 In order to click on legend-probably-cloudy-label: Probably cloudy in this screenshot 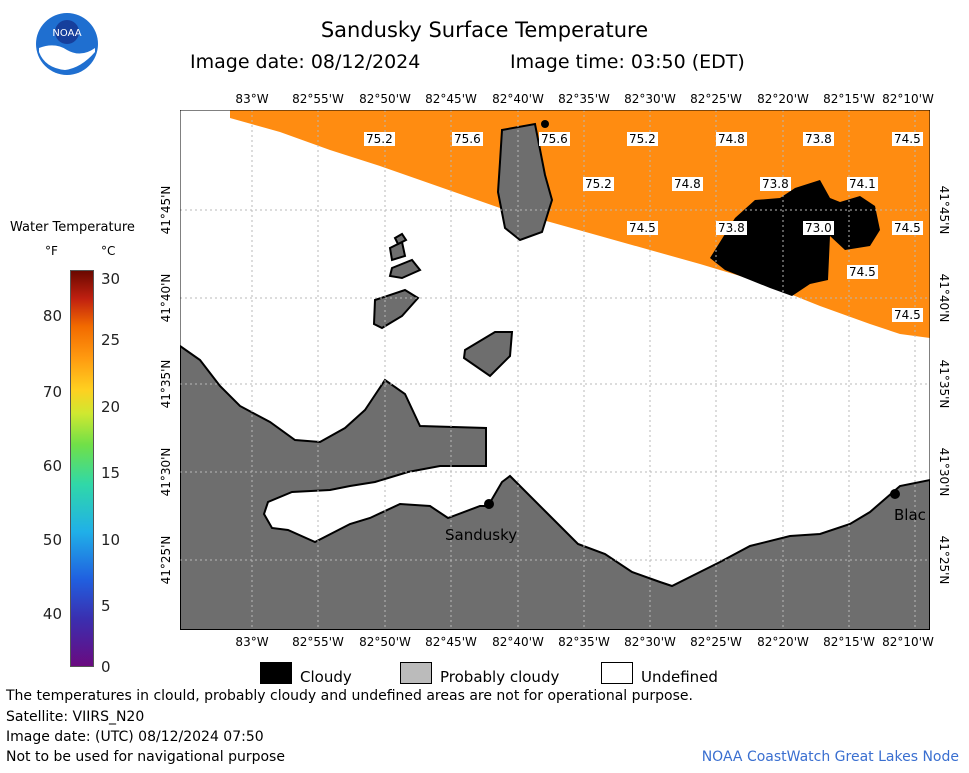, I will do `click(500, 677)`.